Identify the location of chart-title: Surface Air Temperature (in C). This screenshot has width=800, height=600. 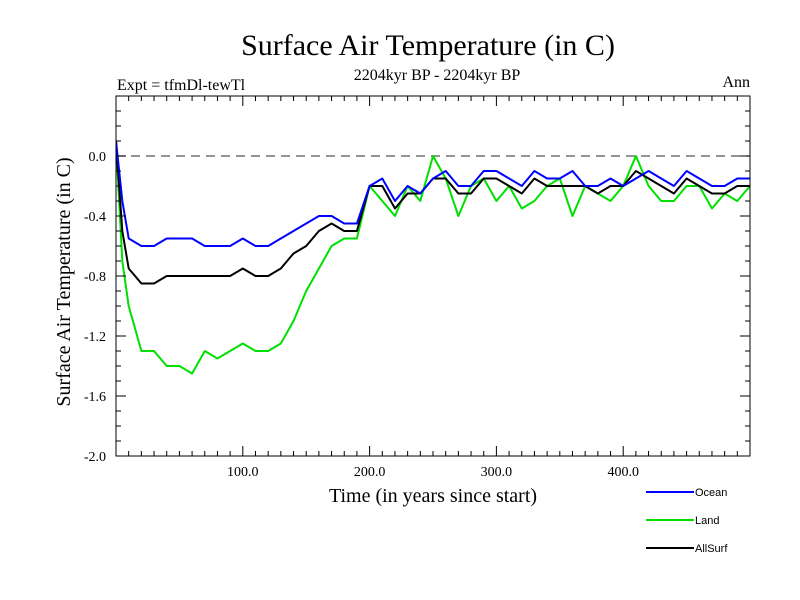
(428, 45).